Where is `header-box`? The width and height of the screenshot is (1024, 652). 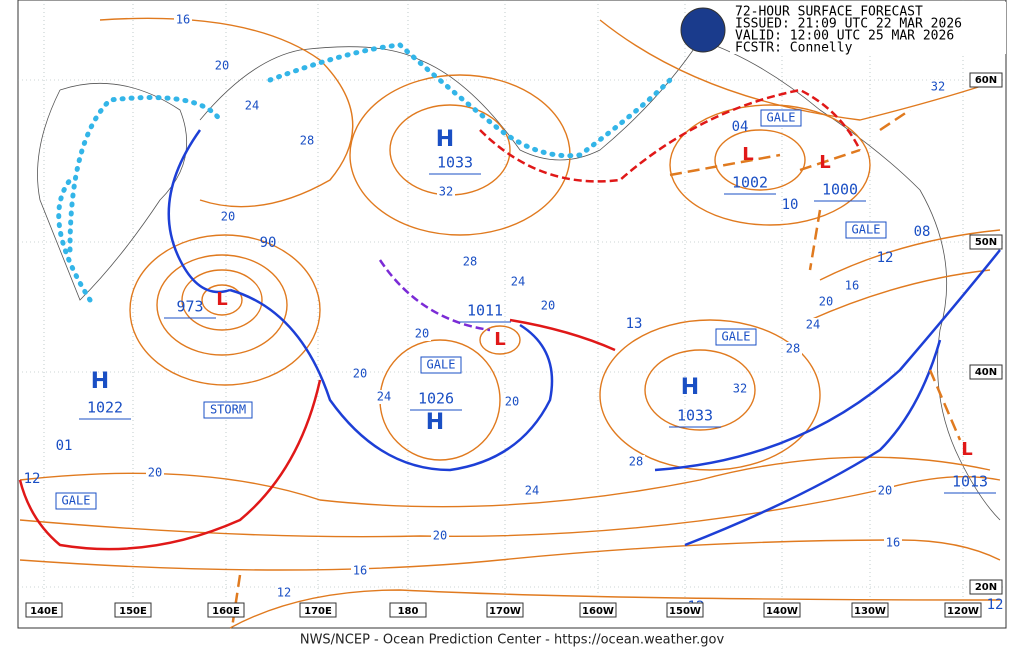 header-box is located at coordinates (868, 28).